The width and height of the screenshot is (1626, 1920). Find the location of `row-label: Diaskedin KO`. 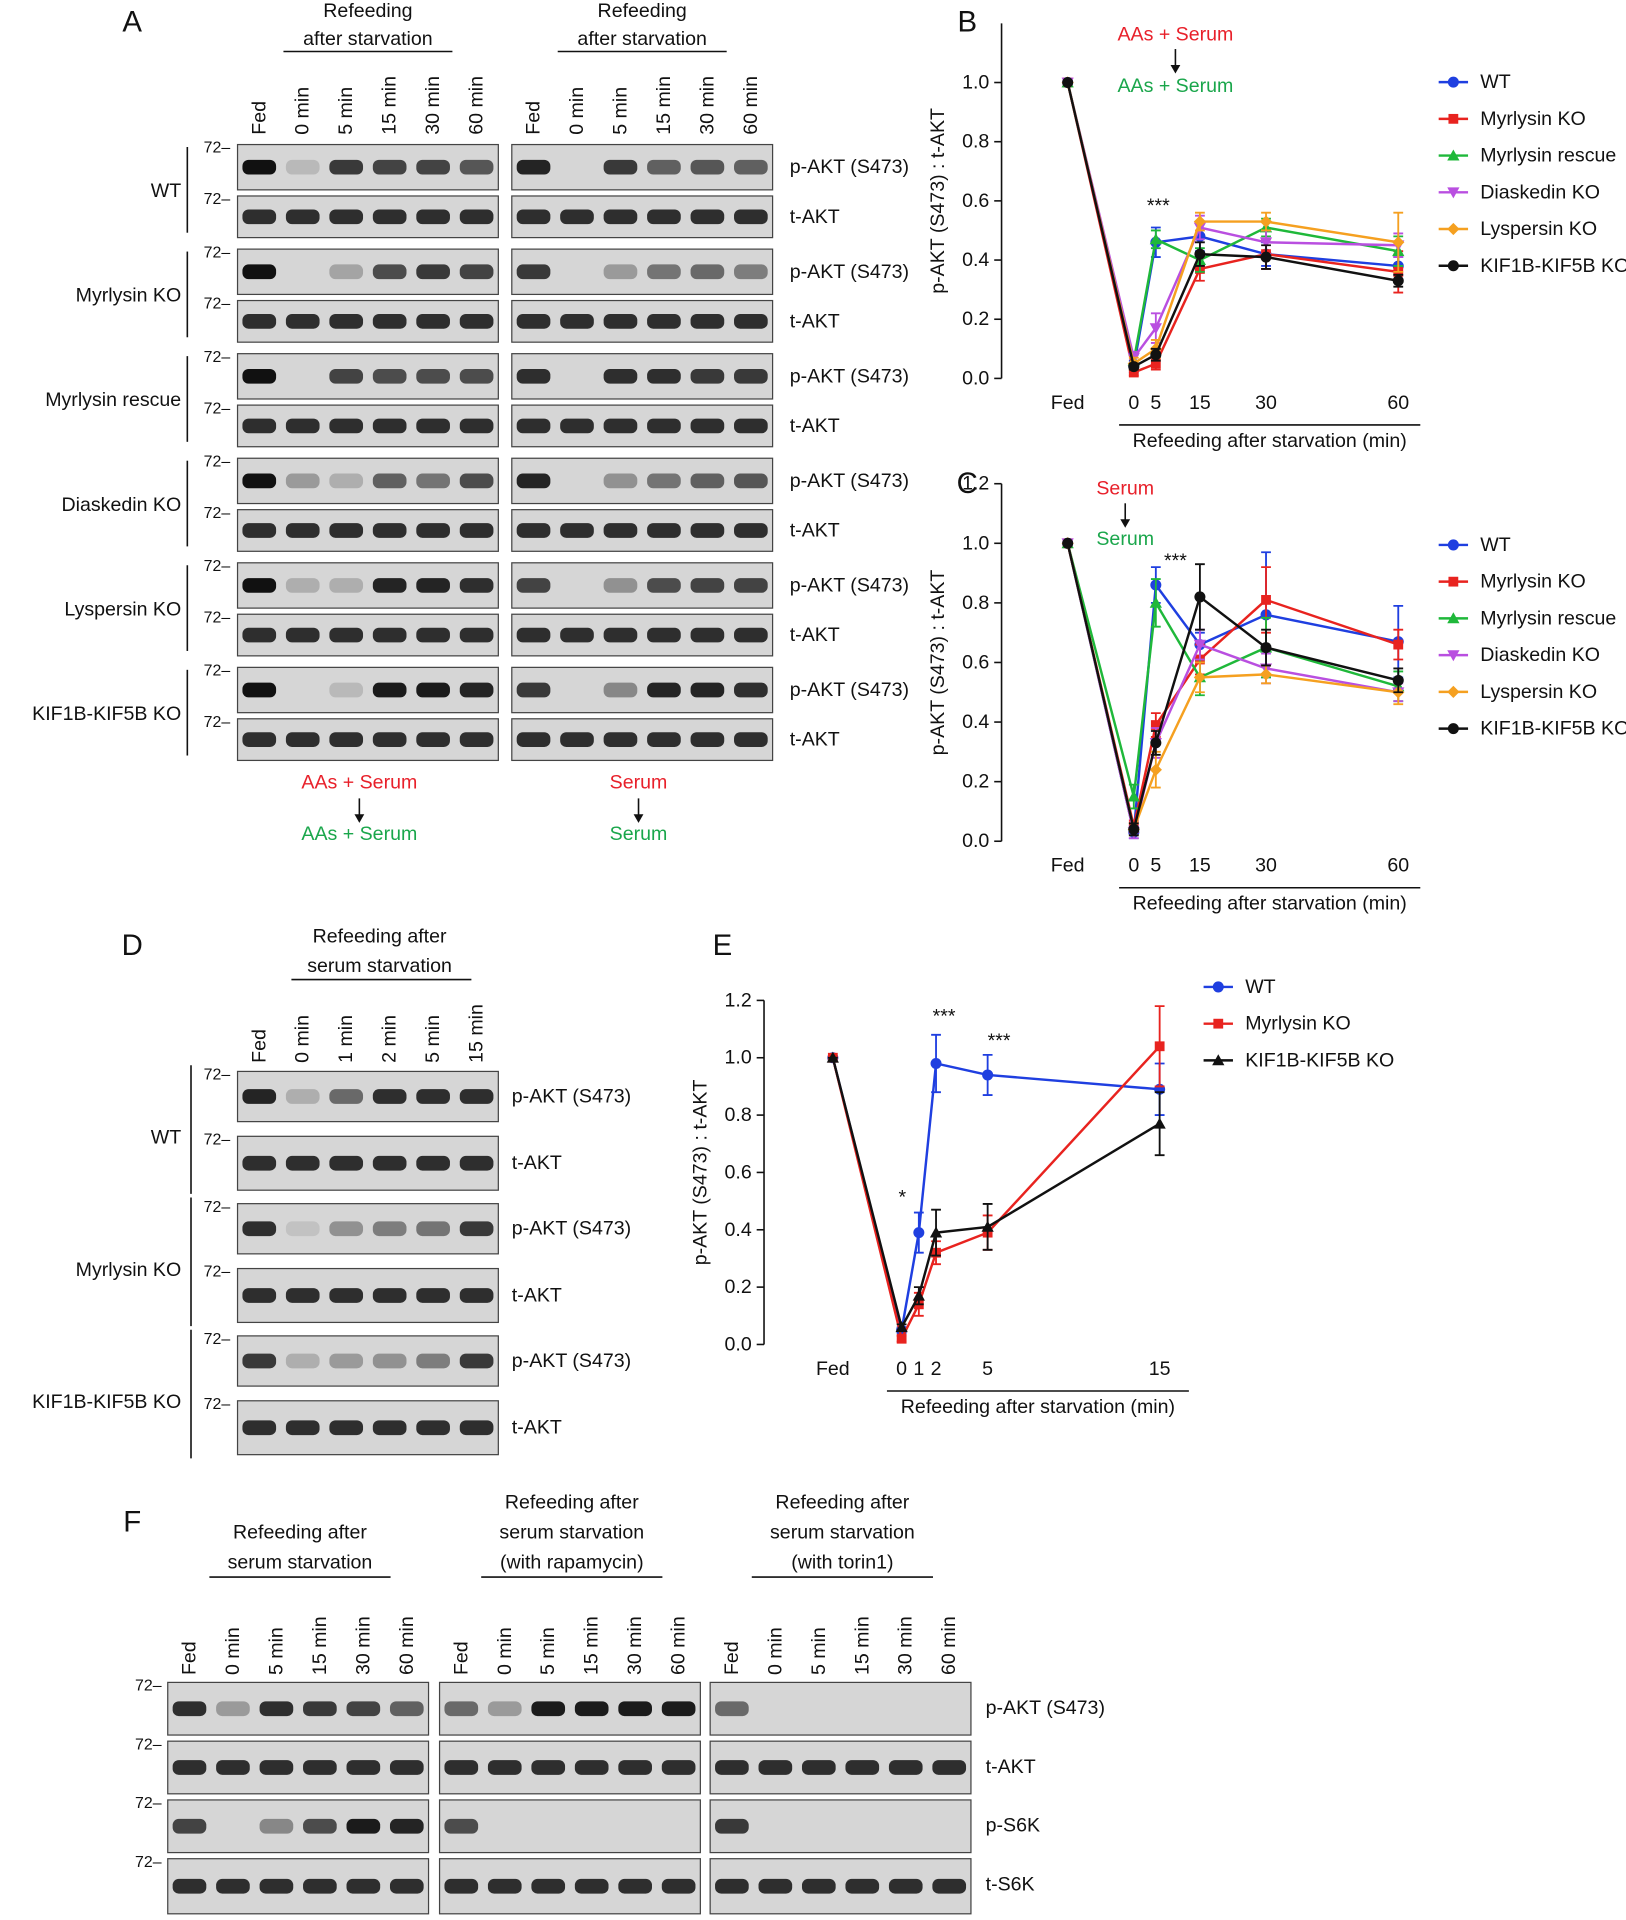

row-label: Diaskedin KO is located at coordinates (122, 505).